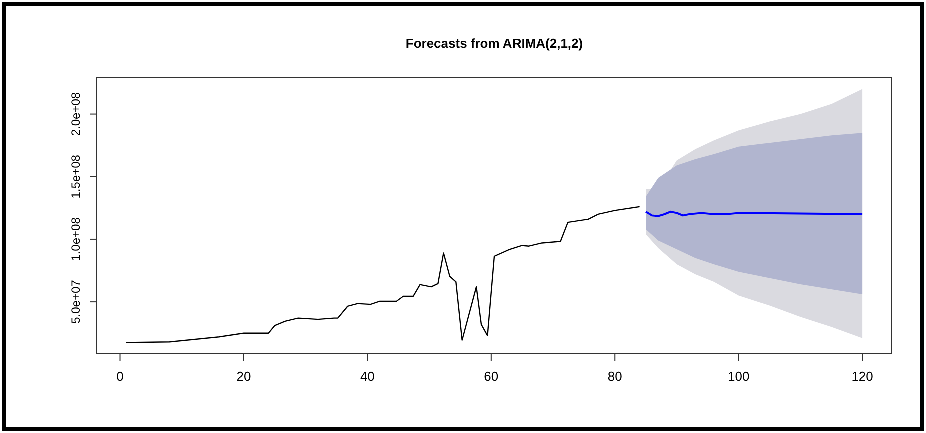 This screenshot has width=926, height=433. I want to click on y-tick-label: 2.0e+08, so click(76, 114).